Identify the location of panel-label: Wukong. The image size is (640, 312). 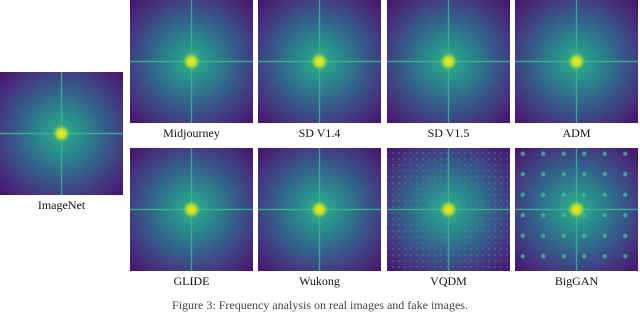
(319, 281).